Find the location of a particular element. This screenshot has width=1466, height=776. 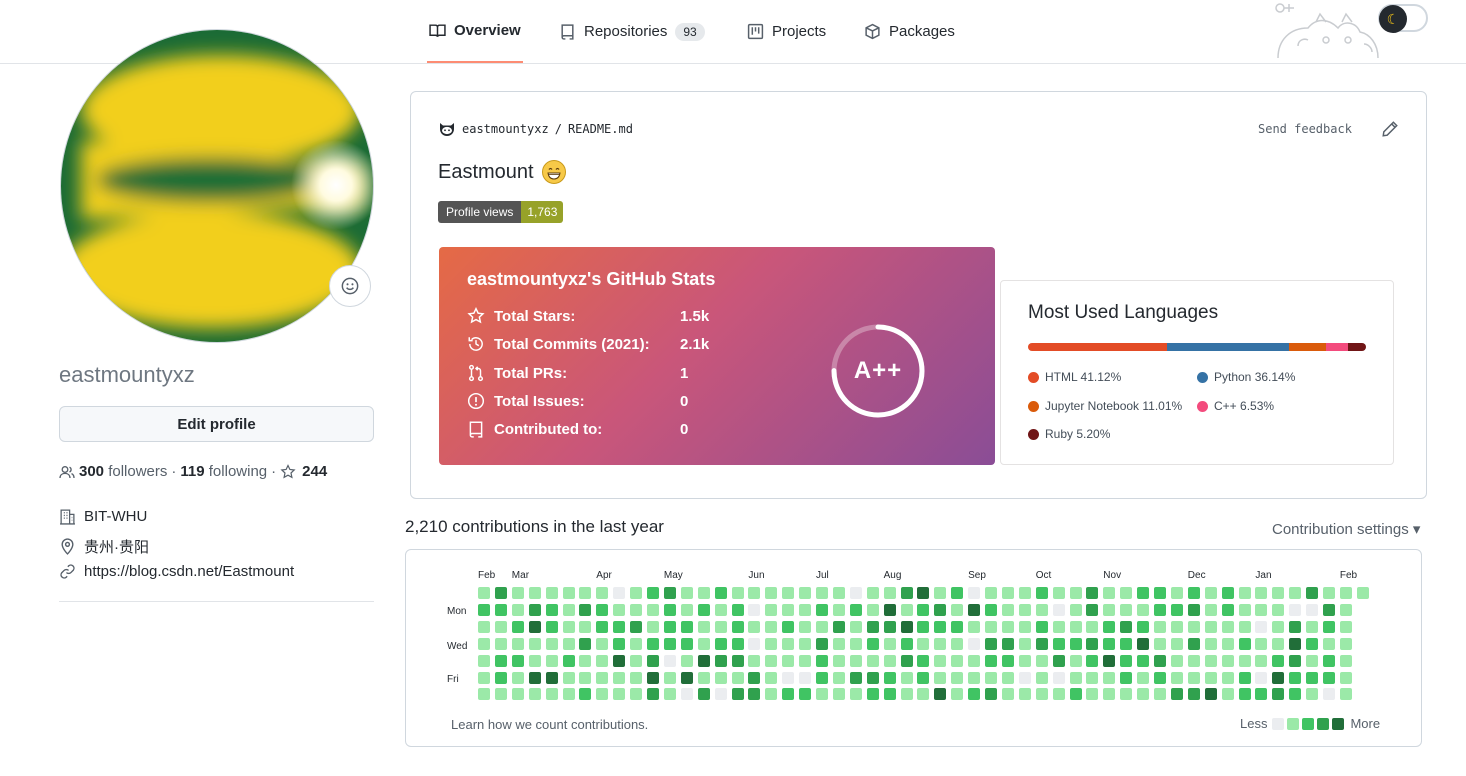

learn-contributions-link: Learn how we count contributions. is located at coordinates (550, 724).